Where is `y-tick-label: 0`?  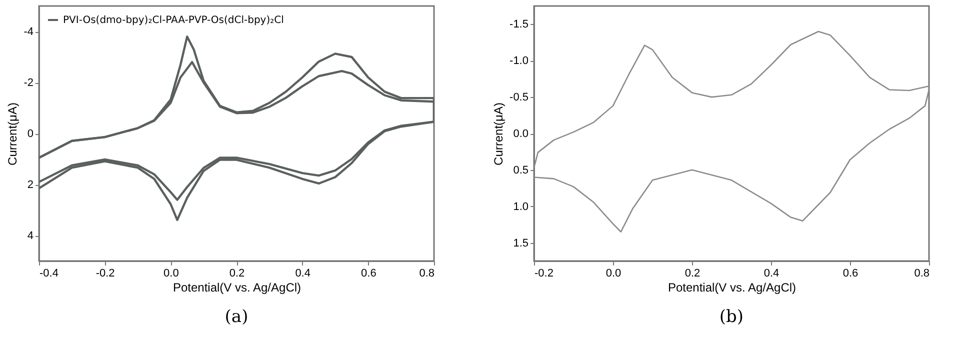
y-tick-label: 0 is located at coordinates (30, 134).